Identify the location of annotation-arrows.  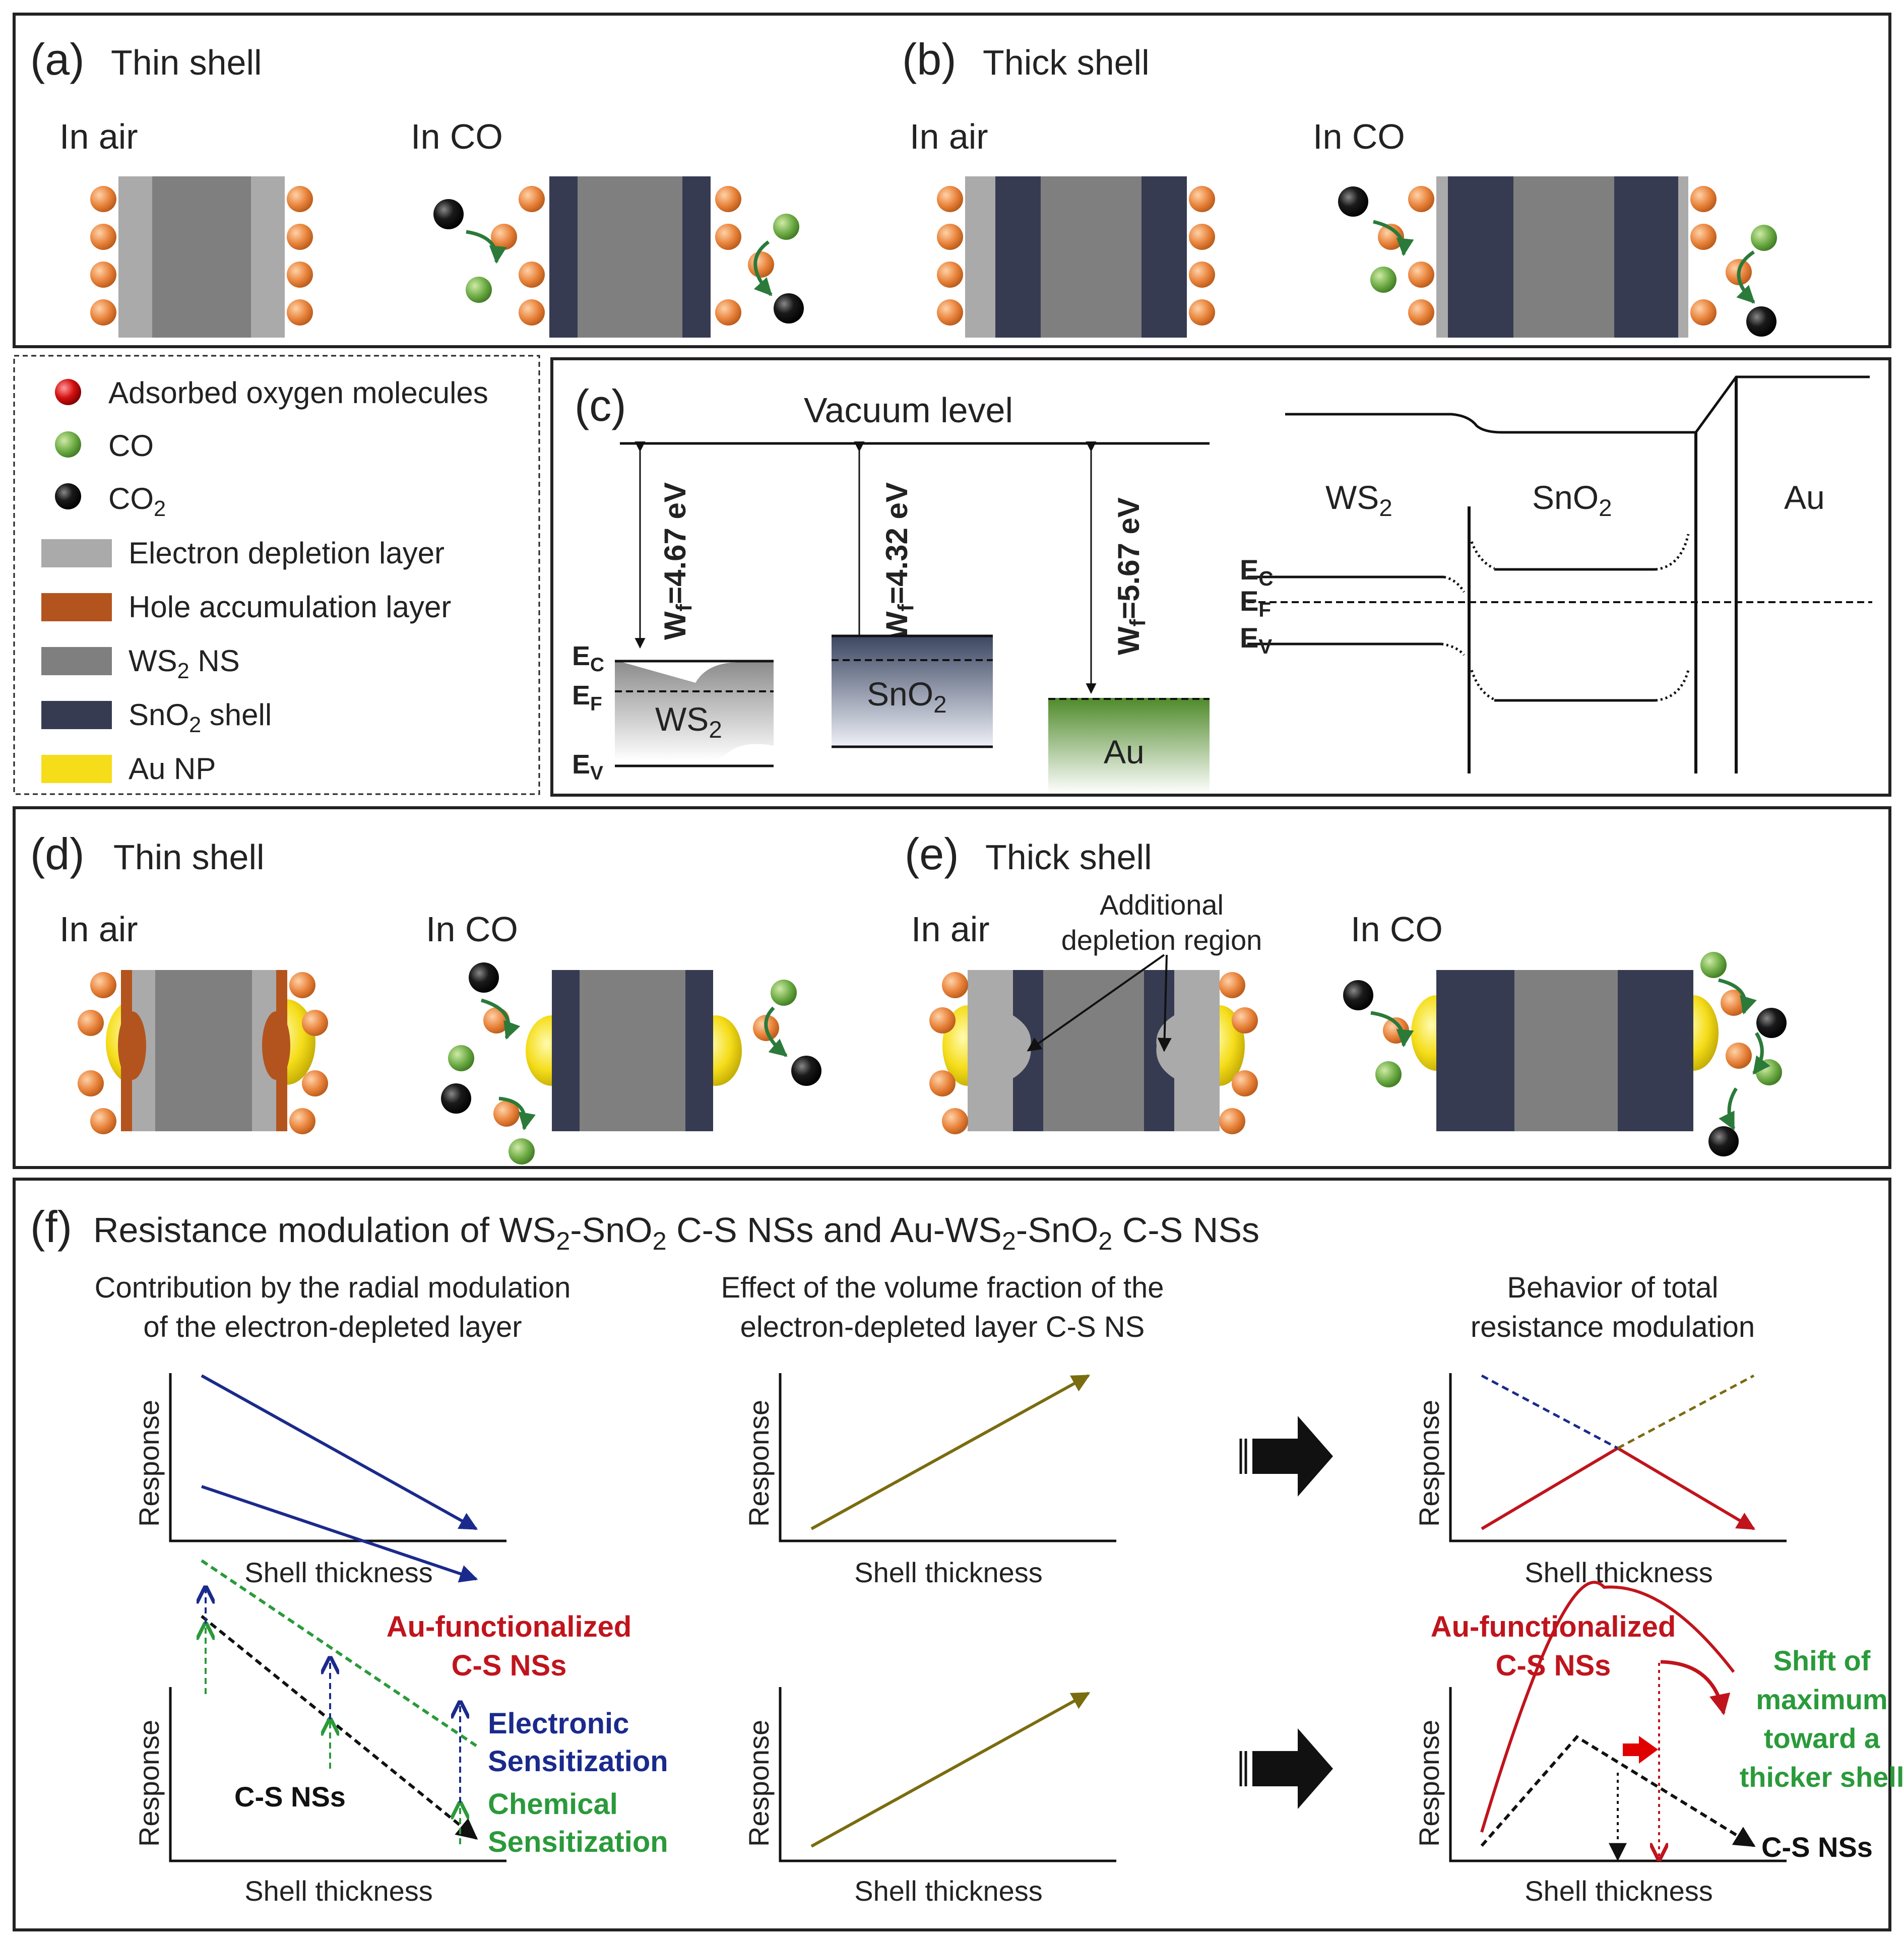
(1099, 1003).